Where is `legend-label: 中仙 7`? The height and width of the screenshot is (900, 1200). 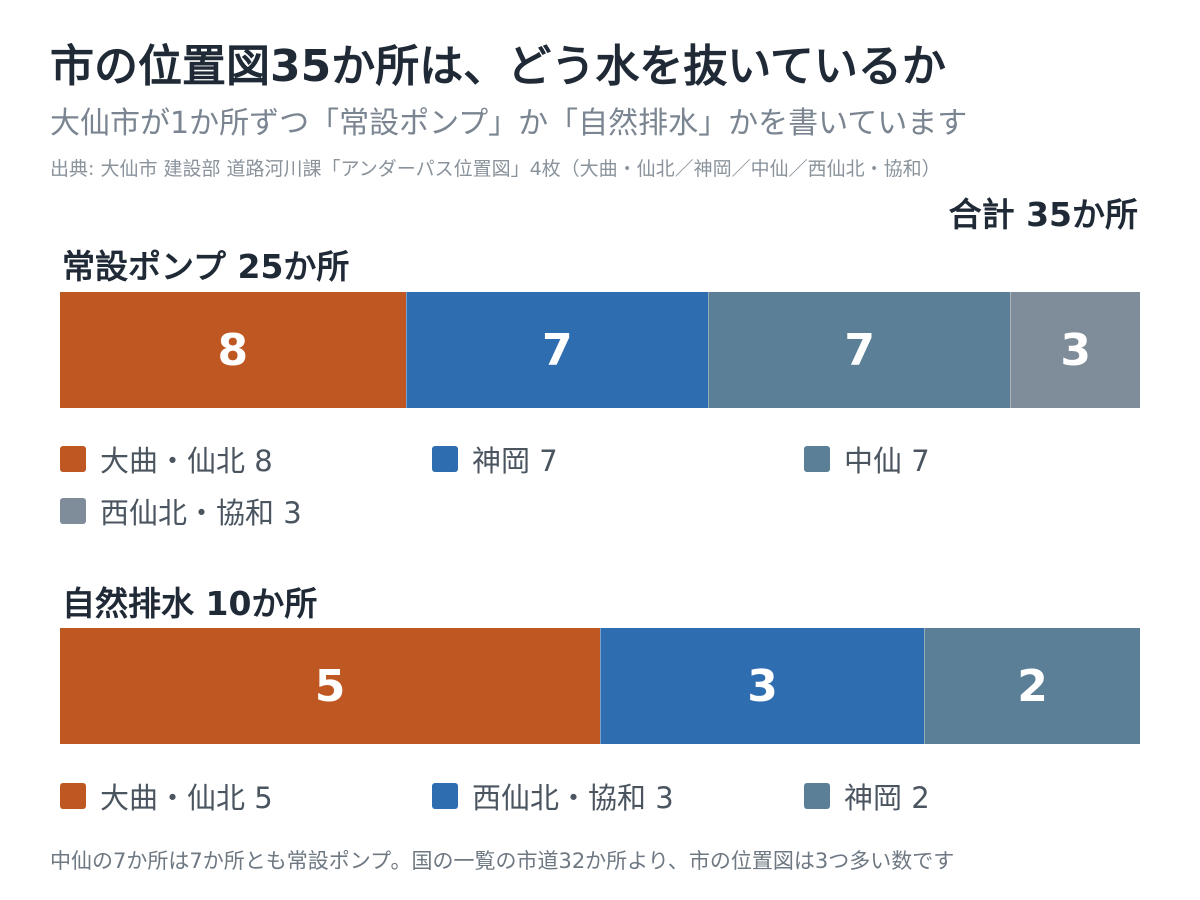 legend-label: 中仙 7 is located at coordinates (887, 461).